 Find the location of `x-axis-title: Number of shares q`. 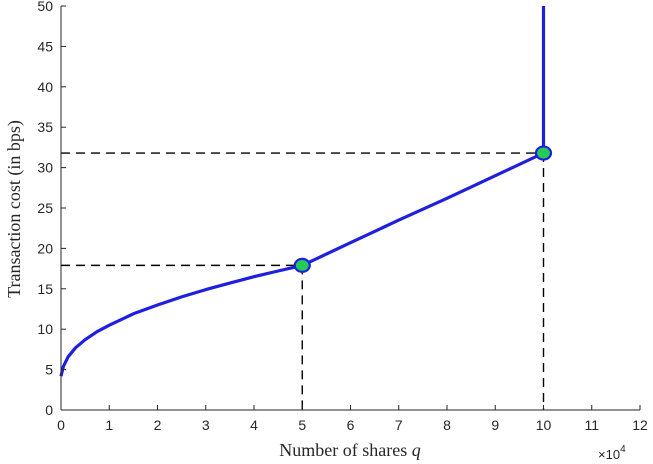

x-axis-title: Number of shares q is located at coordinates (349, 450).